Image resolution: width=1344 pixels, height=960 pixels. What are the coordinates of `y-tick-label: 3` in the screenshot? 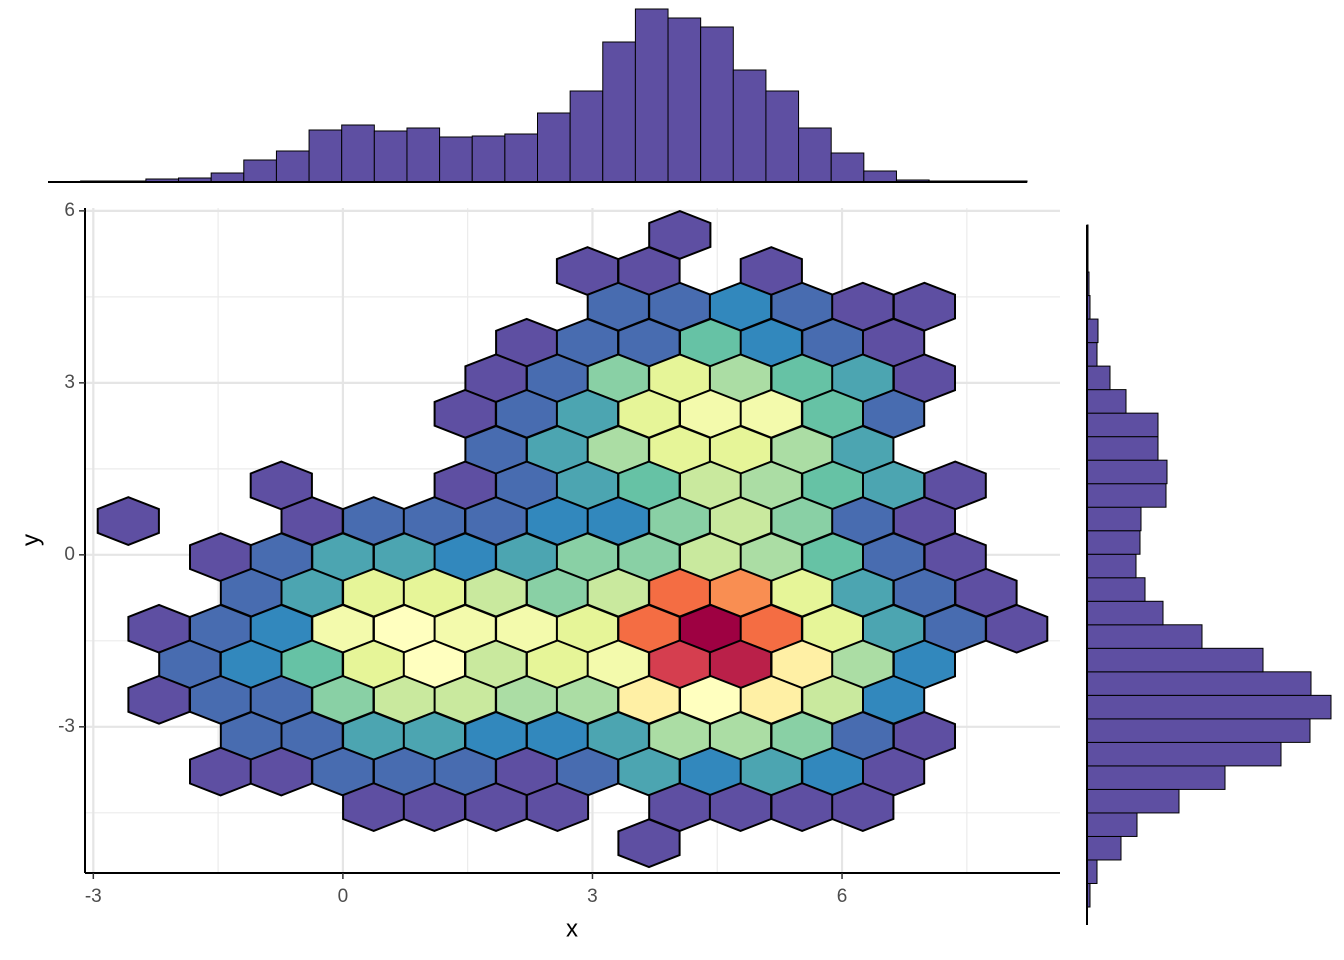 It's located at (69, 382).